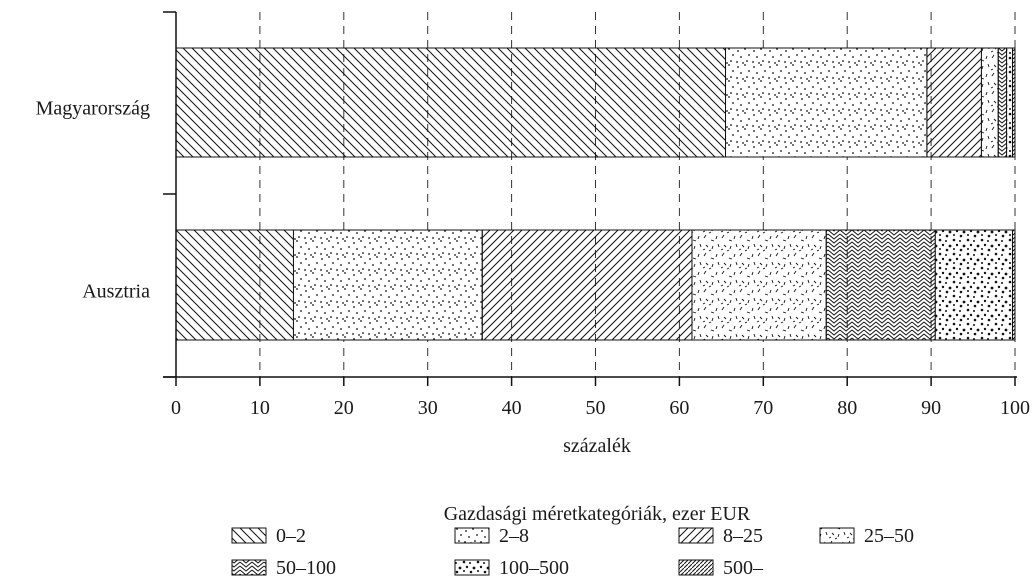 Image resolution: width=1035 pixels, height=586 pixels. I want to click on legend-label: 8–25, so click(743, 536).